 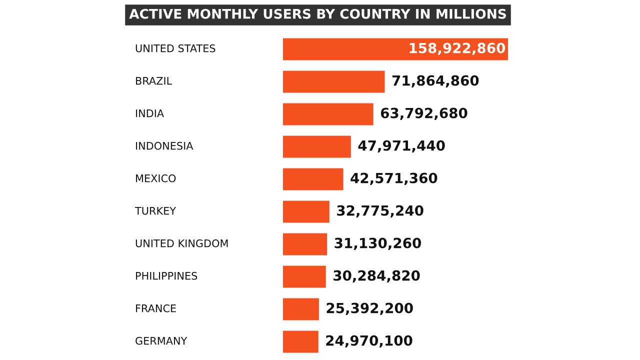 What do you see at coordinates (162, 340) in the screenshot?
I see `y-tick-label: GERMANY` at bounding box center [162, 340].